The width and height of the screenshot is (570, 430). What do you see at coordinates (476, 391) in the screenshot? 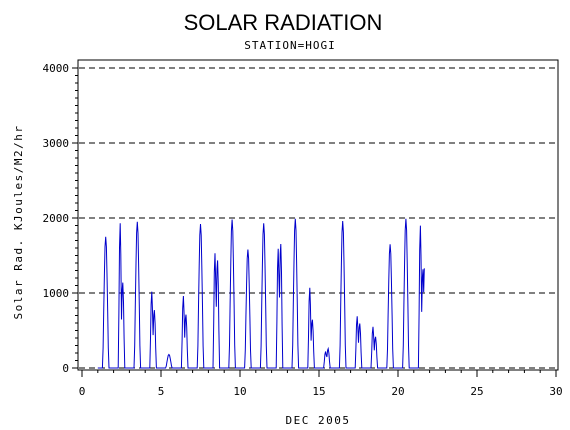
I see `x-tick-label-25: 25` at bounding box center [476, 391].